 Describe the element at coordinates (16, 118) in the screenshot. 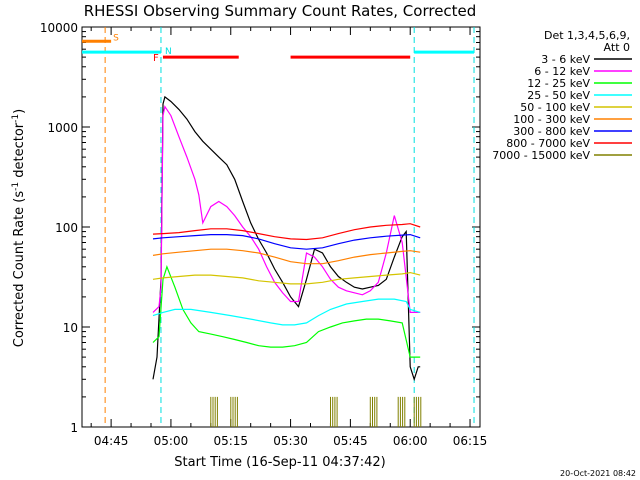

I see `y-axis-label-sup2: -1` at that location.